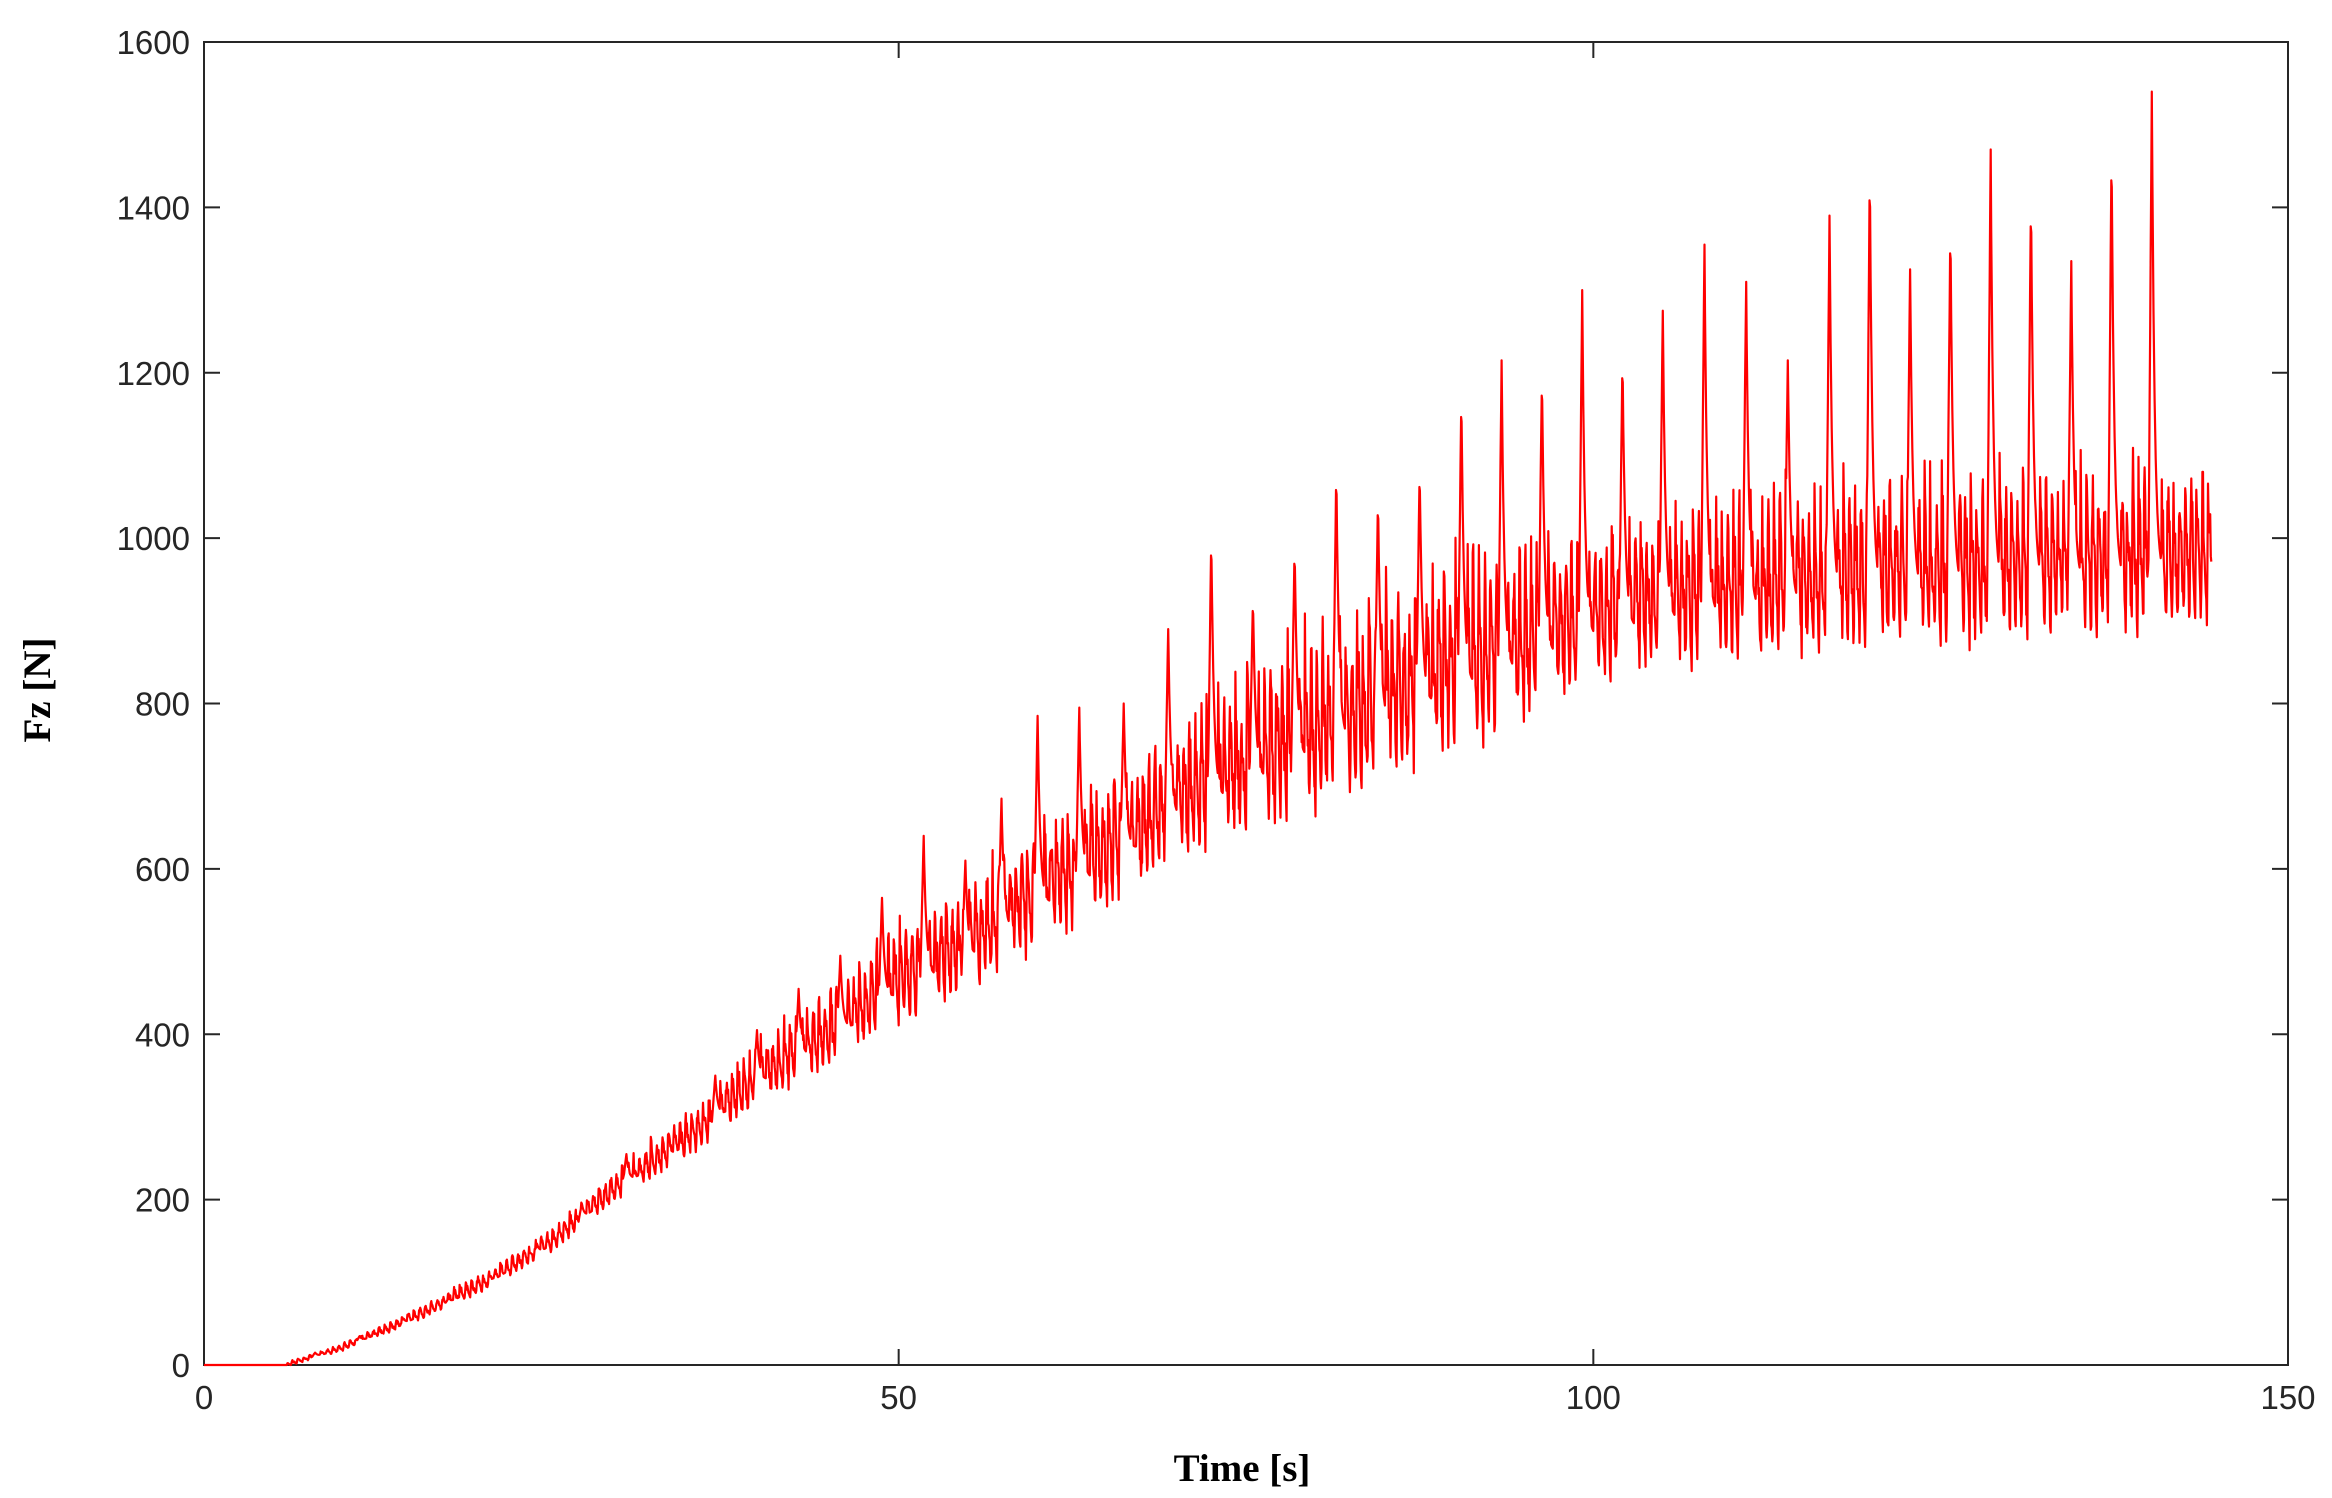  I want to click on y-tick-label: 1400, so click(153, 207).